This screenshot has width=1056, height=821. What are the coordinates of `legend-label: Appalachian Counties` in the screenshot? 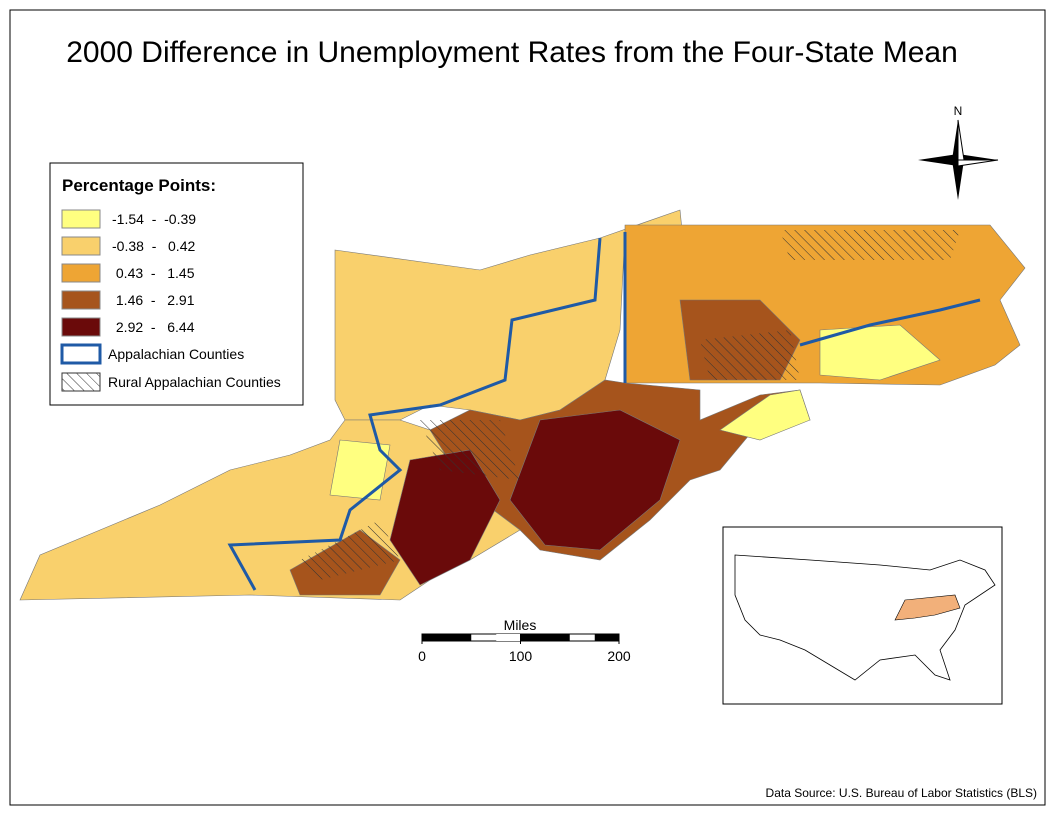 It's located at (176, 354).